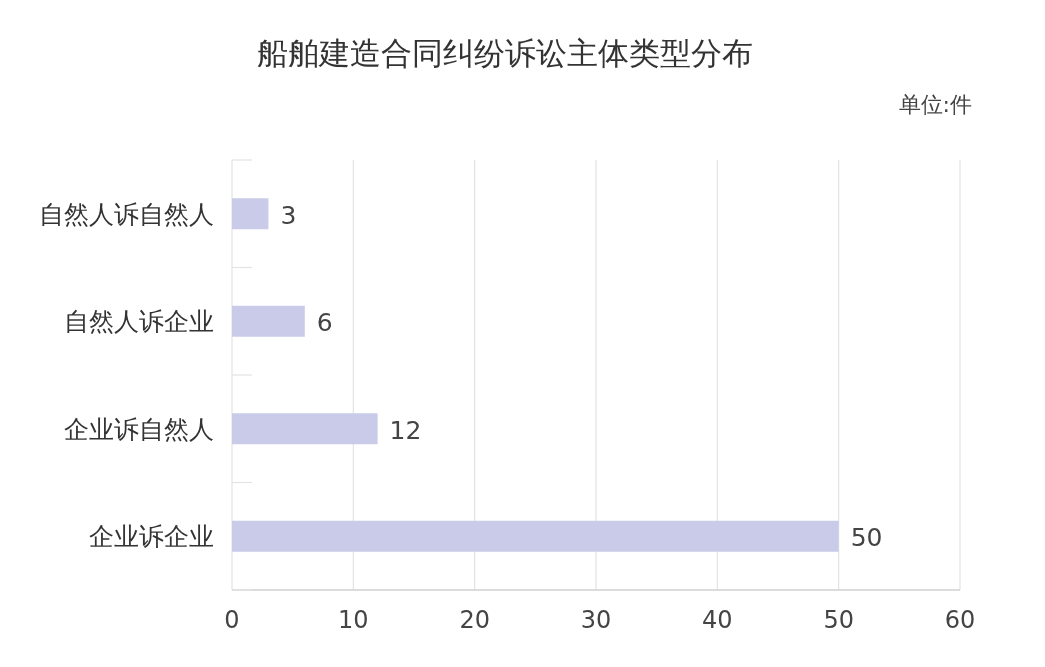 This screenshot has width=1045, height=667. What do you see at coordinates (838, 620) in the screenshot?
I see `x-tick-label: 50` at bounding box center [838, 620].